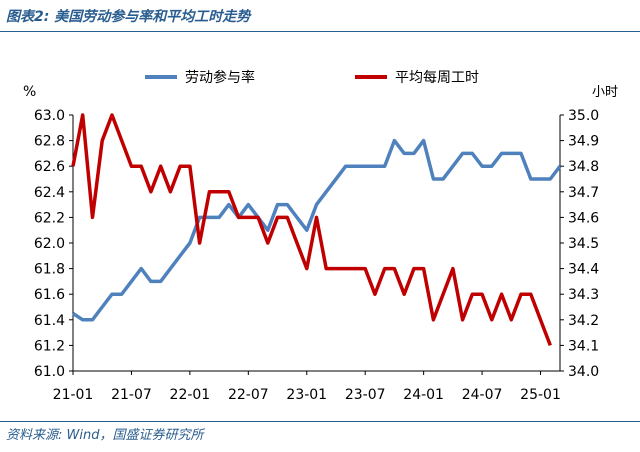 This screenshot has width=640, height=452. What do you see at coordinates (583, 116) in the screenshot?
I see `right-tick-label: 35.0` at bounding box center [583, 116].